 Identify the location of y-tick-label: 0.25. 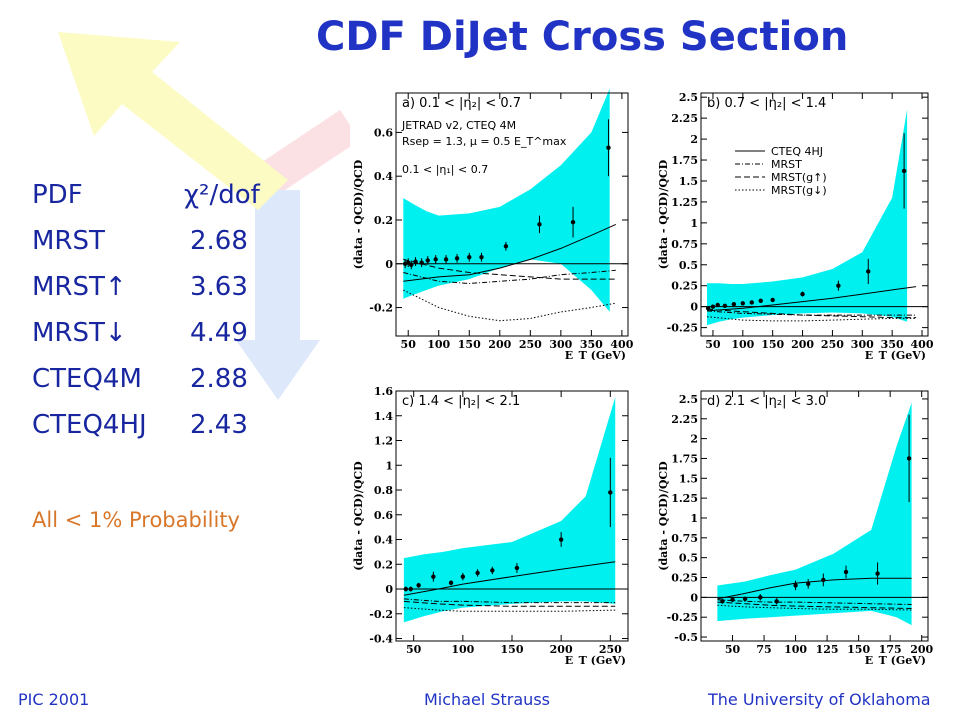
(684, 286).